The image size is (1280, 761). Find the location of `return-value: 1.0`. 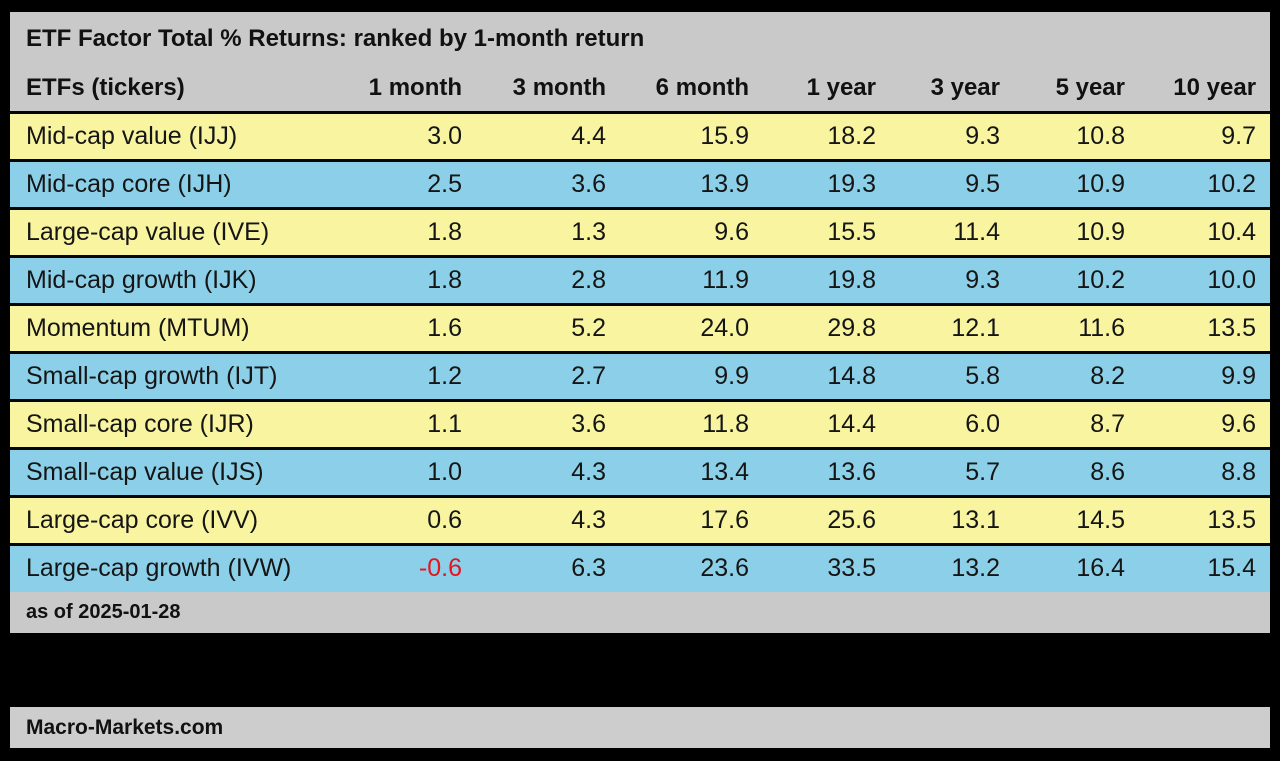

return-value: 1.0 is located at coordinates (405, 473).